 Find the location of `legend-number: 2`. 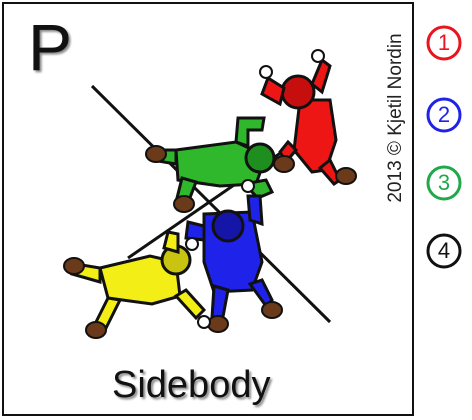

legend-number: 2 is located at coordinates (444, 114).